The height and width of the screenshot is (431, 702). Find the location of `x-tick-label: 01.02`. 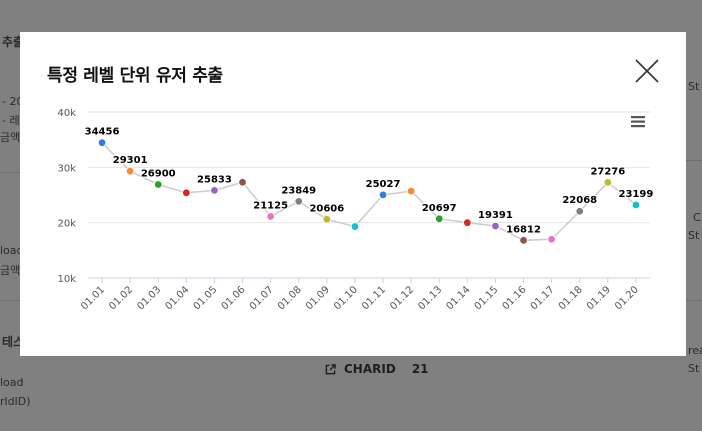

x-tick-label: 01.02 is located at coordinates (121, 298).